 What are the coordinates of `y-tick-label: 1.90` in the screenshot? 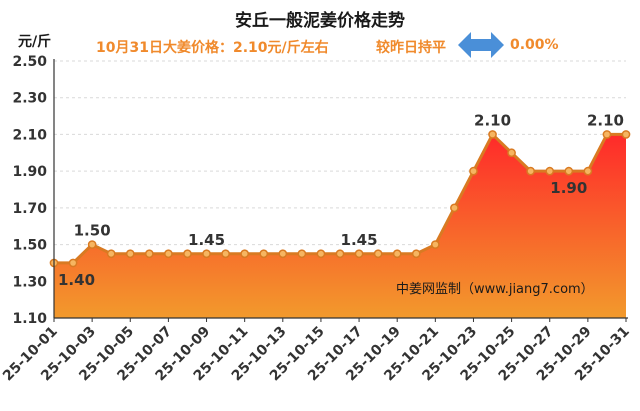 It's located at (29, 172).